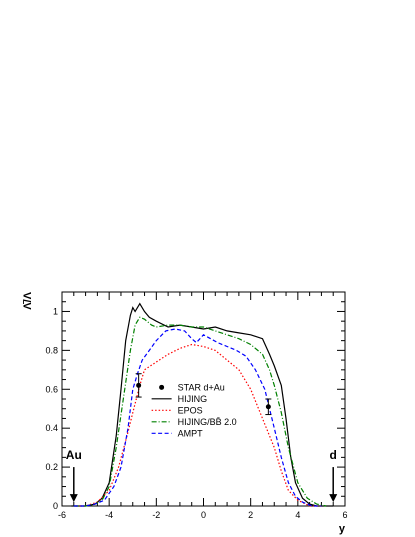 The height and width of the screenshot is (537, 415). What do you see at coordinates (190, 410) in the screenshot?
I see `legend-label: EPOS` at bounding box center [190, 410].